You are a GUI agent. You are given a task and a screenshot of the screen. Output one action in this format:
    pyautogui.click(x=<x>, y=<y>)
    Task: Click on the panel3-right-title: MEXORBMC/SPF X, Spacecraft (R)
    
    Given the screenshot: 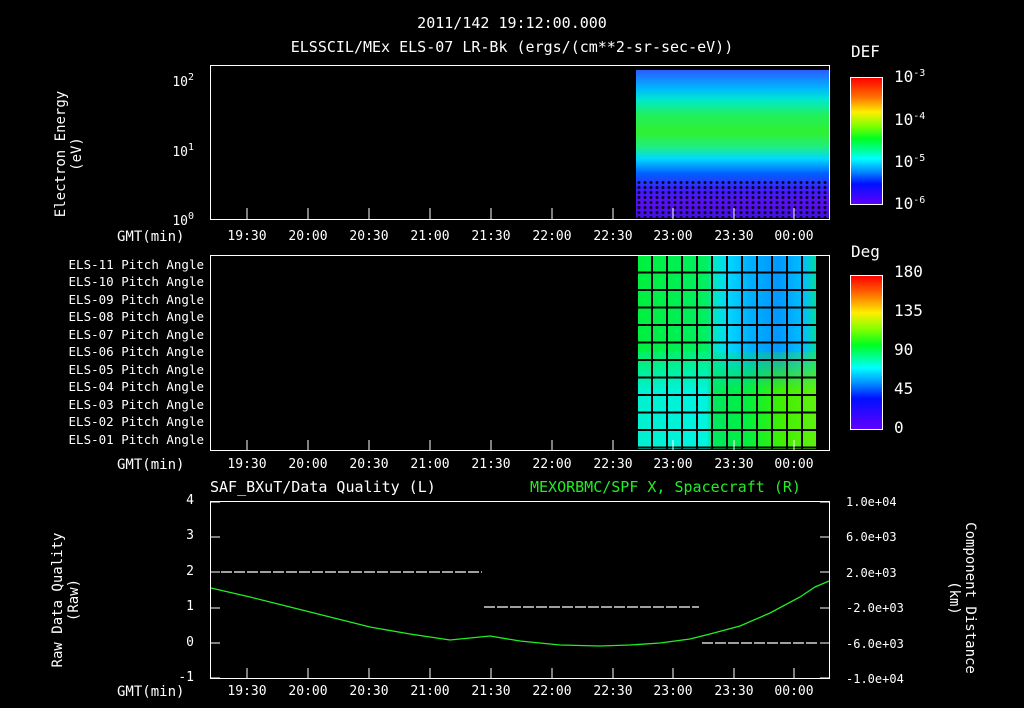 What is the action you would take?
    pyautogui.click(x=665, y=487)
    